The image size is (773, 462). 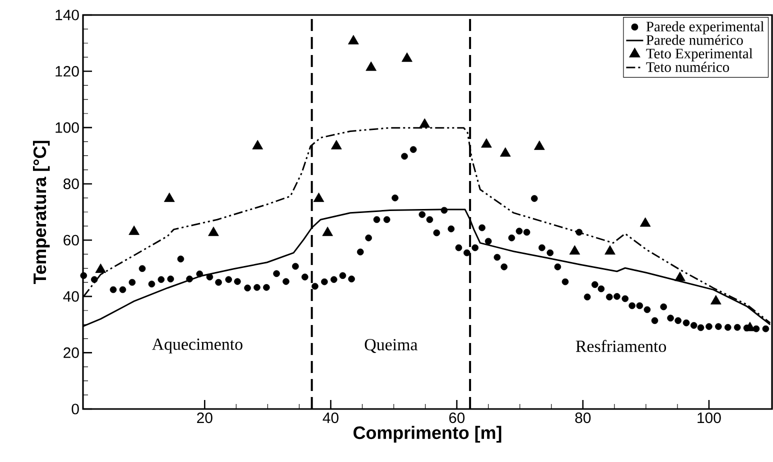 I want to click on legend-label: Teto numérico, so click(x=688, y=67).